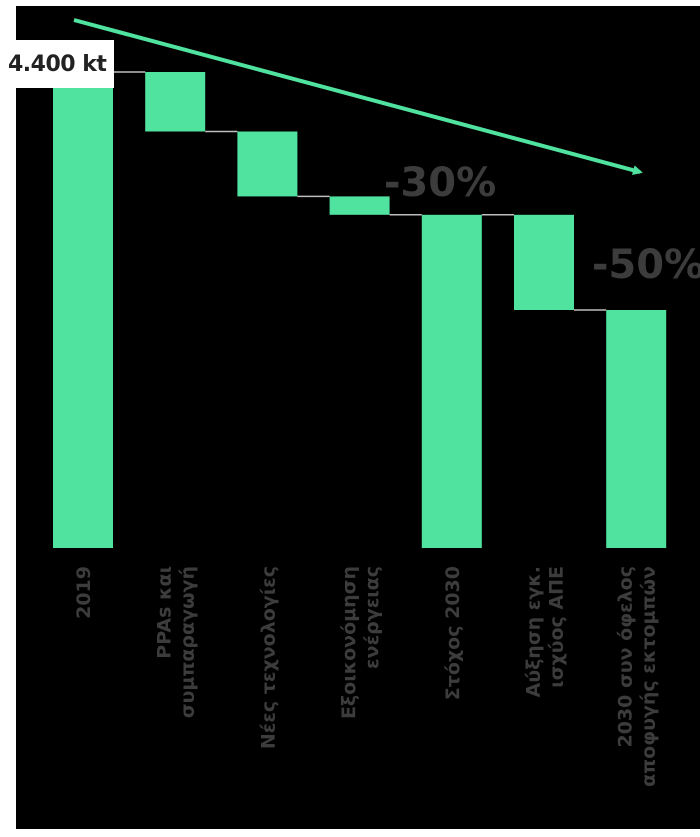 This screenshot has width=700, height=837. Describe the element at coordinates (349, 642) in the screenshot. I see `category-label-line: Εξοικονόμηση` at that location.